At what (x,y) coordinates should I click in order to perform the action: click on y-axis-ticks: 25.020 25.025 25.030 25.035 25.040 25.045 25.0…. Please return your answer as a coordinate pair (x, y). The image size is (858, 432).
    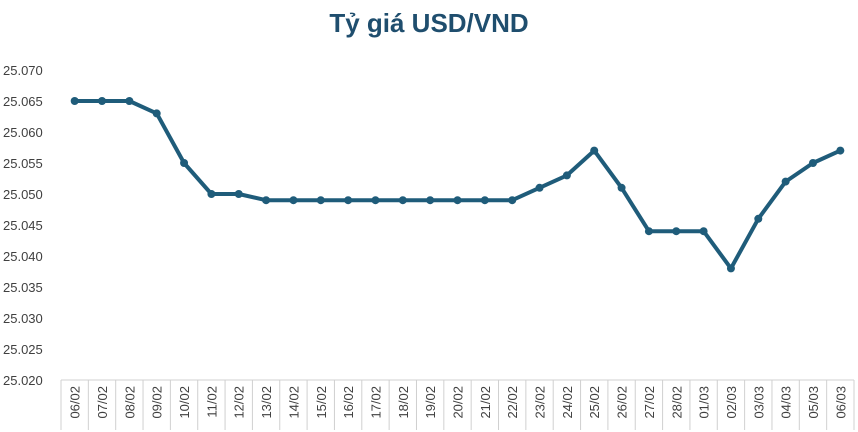
    Looking at the image, I should click on (23, 225).